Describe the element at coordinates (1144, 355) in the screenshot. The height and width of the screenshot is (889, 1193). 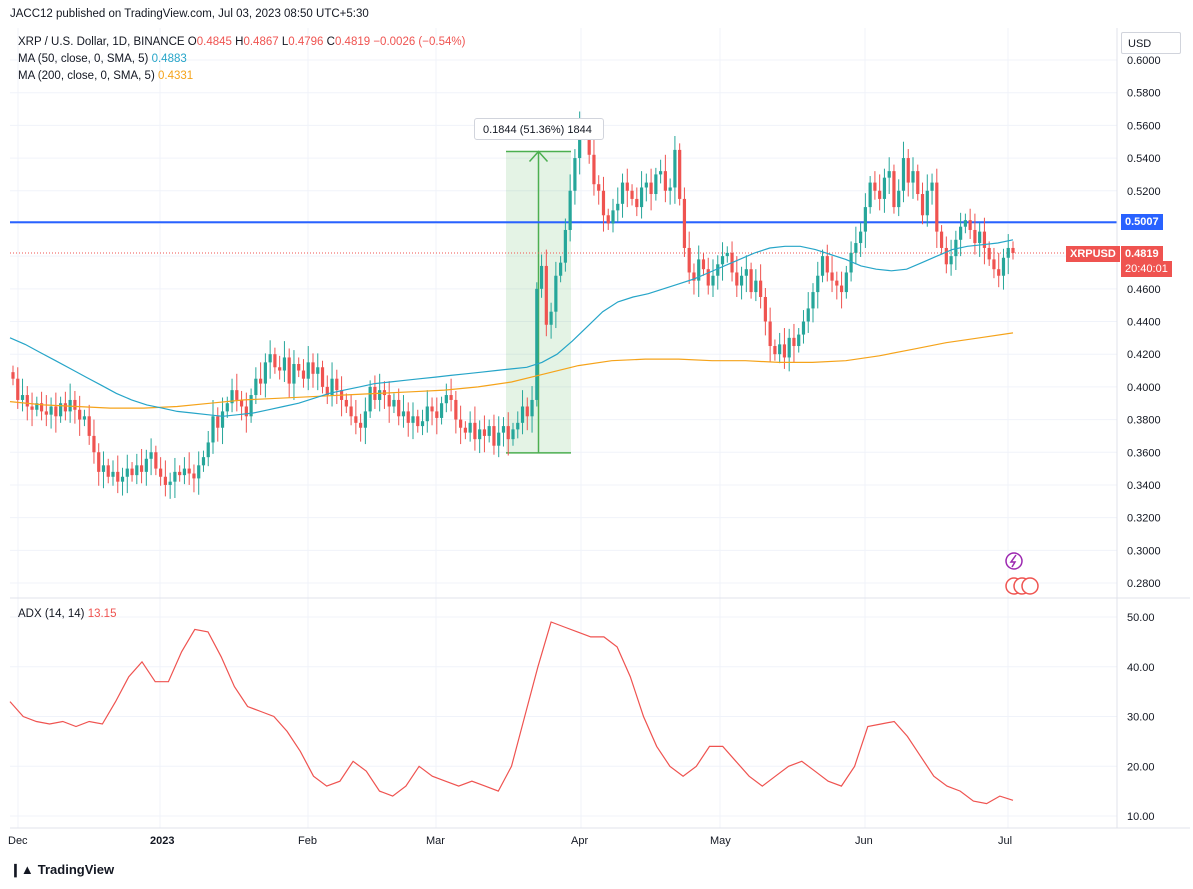
I see `y-tick-label: 0.4200` at that location.